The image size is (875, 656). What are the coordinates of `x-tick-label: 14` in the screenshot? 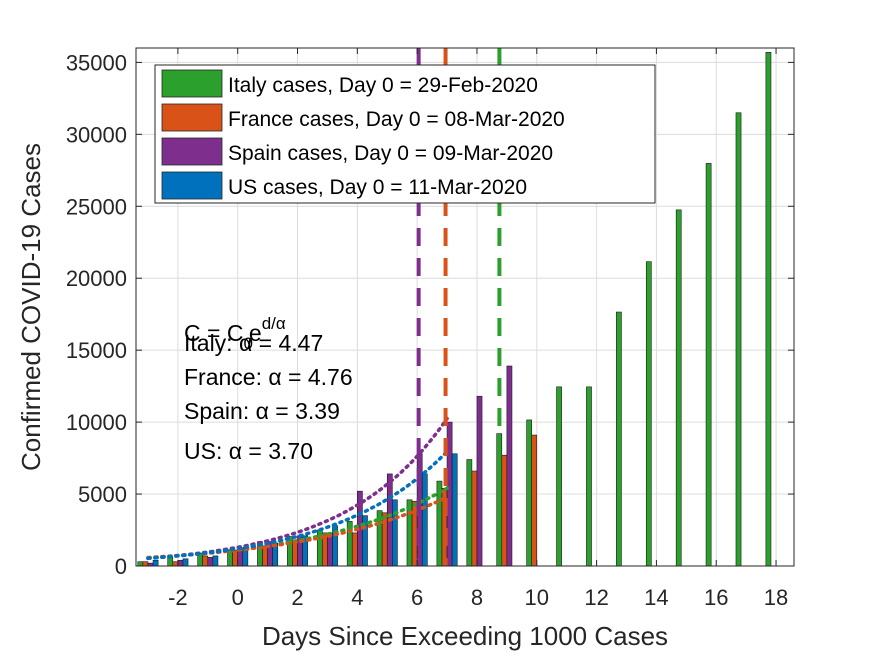 It's located at (656, 597).